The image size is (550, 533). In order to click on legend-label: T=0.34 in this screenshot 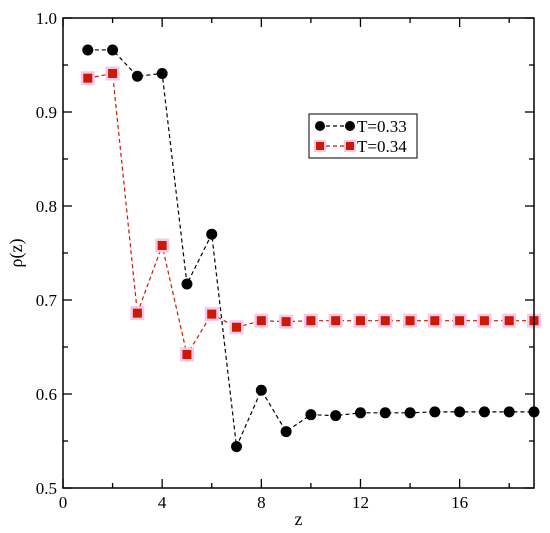, I will do `click(382, 146)`.